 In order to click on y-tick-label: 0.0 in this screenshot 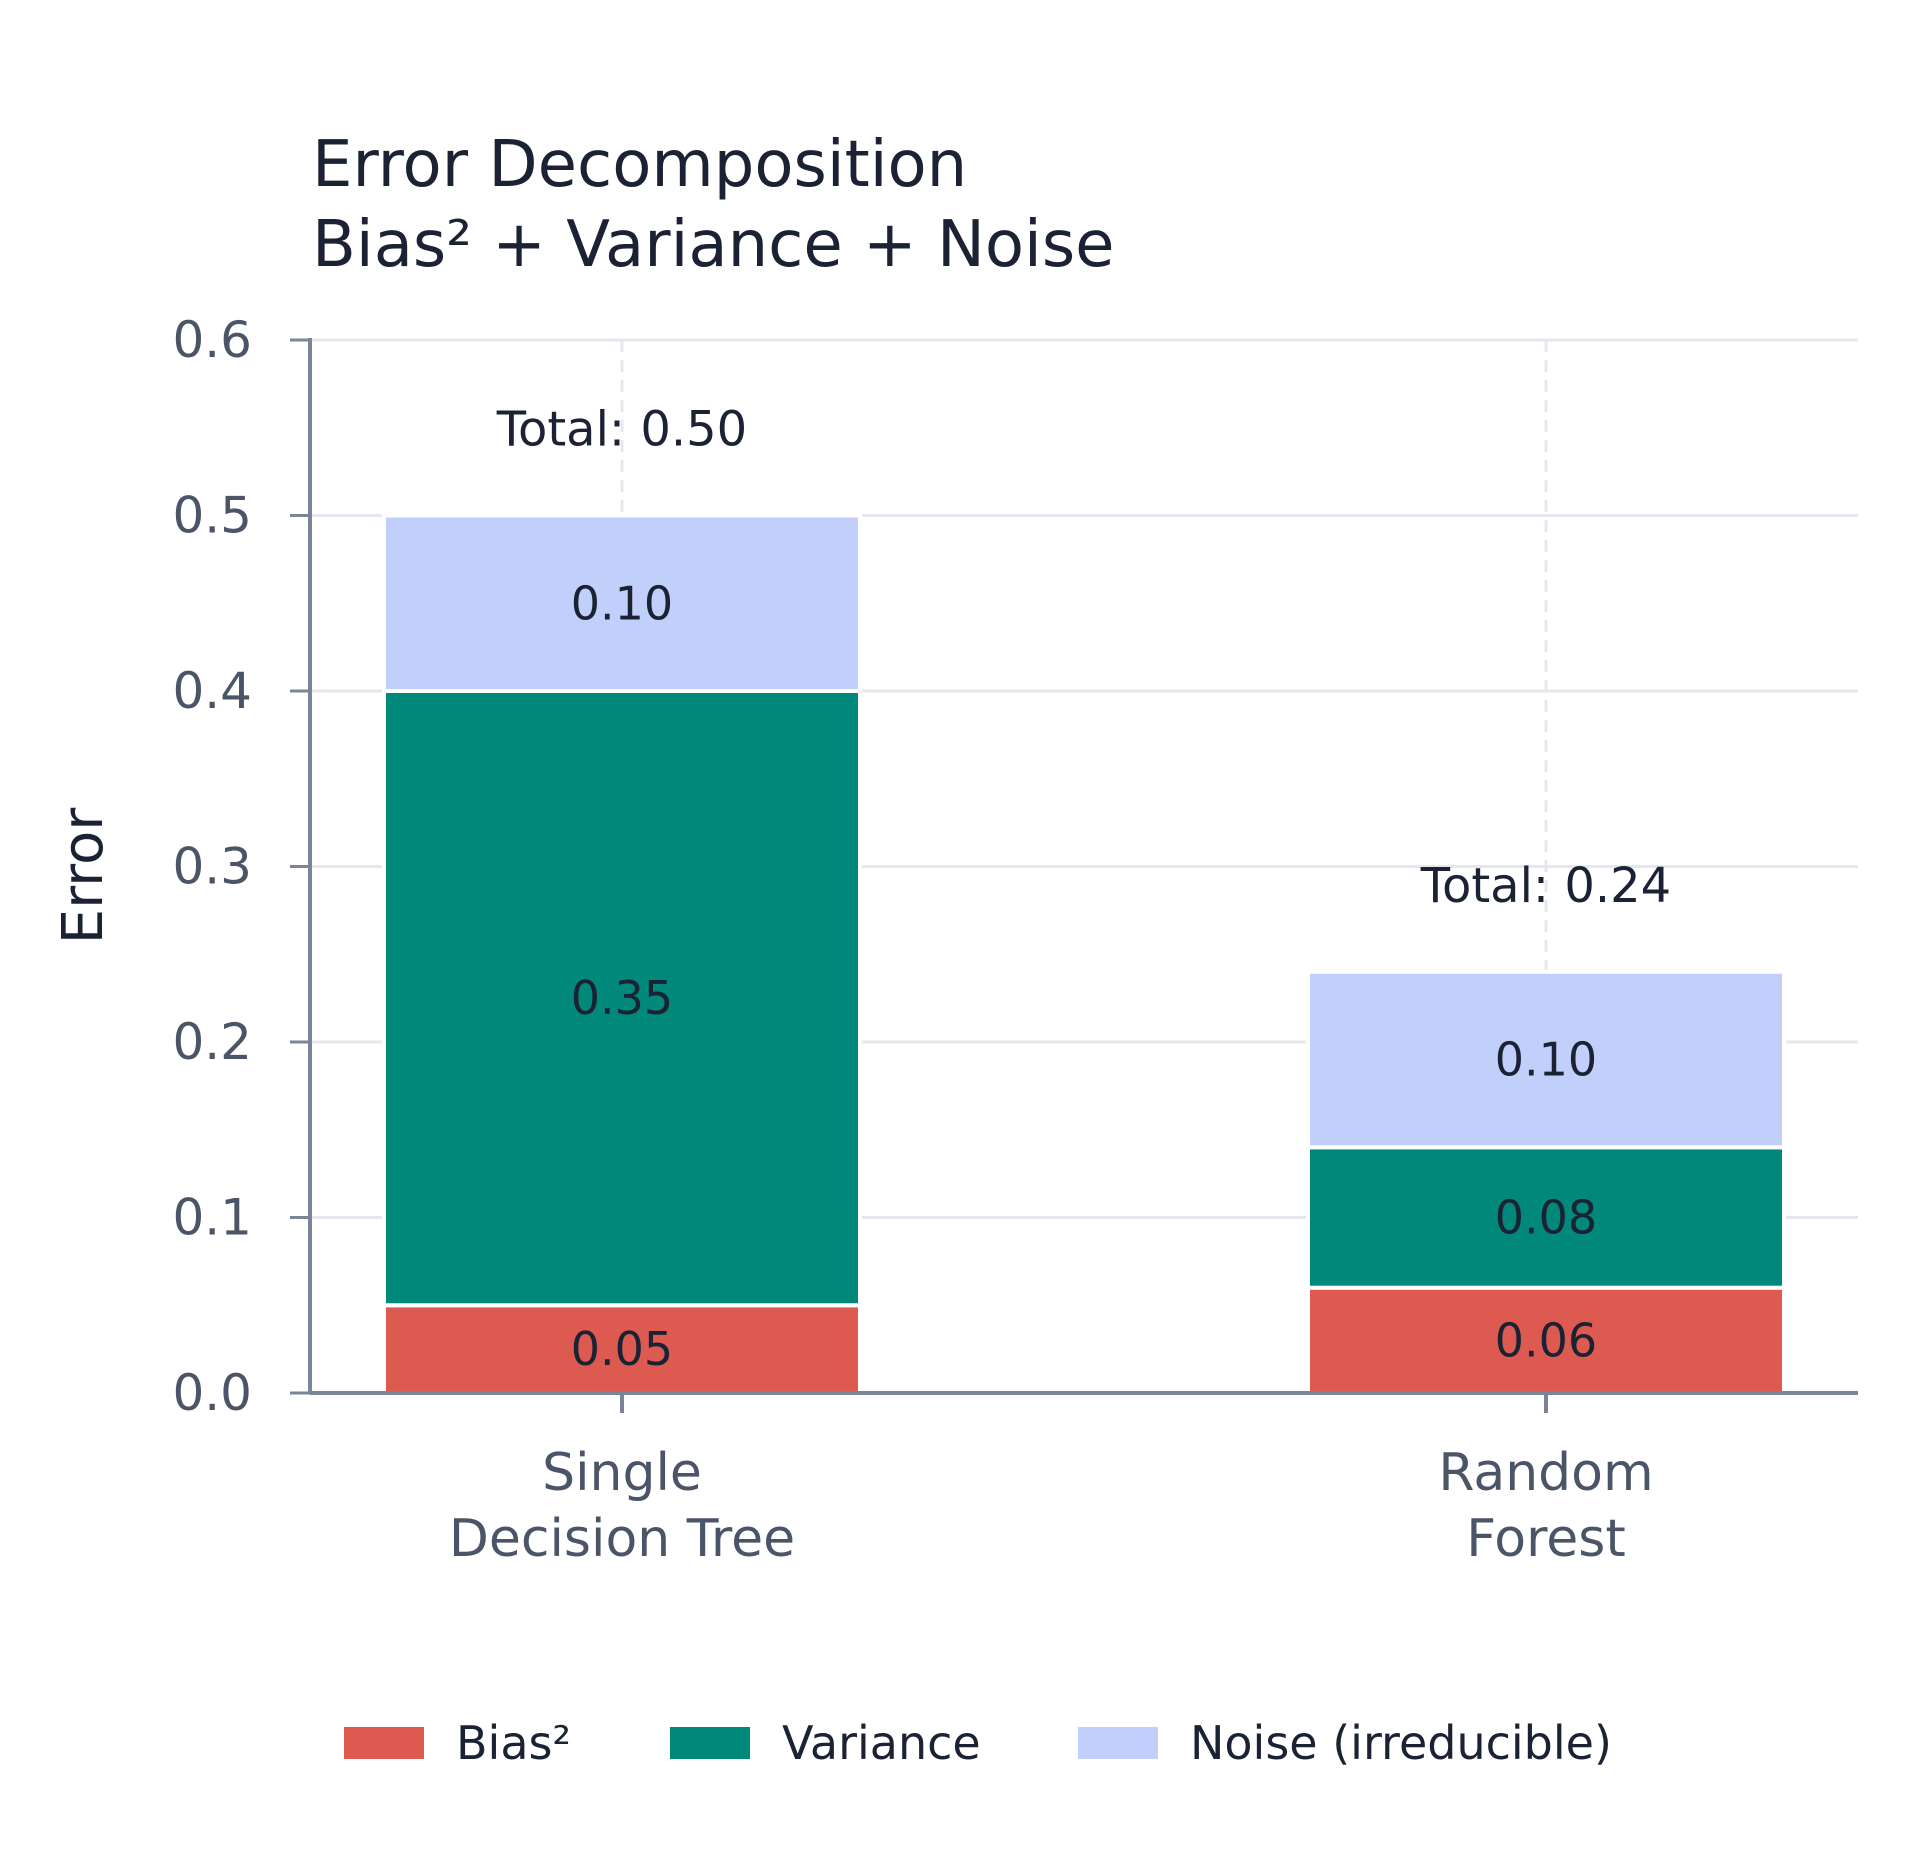, I will do `click(212, 1393)`.